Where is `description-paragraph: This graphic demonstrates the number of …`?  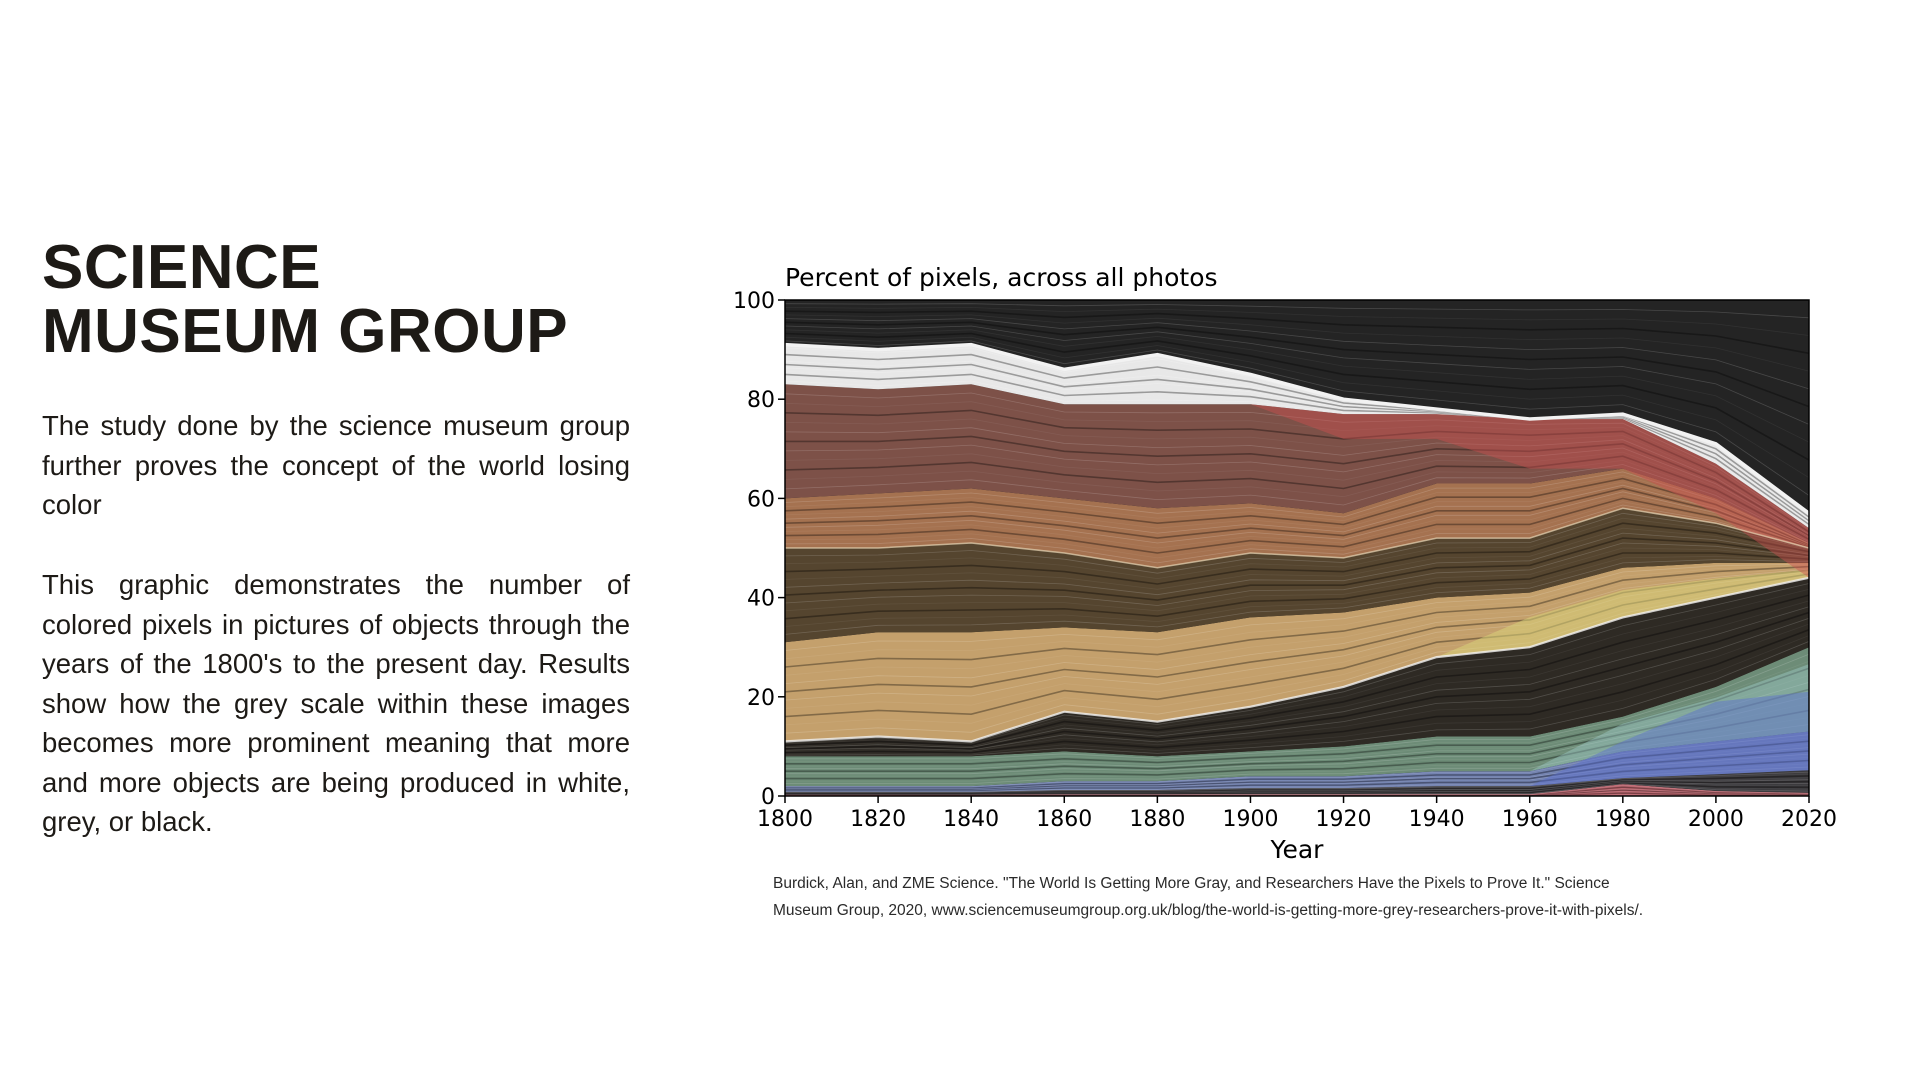
description-paragraph: This graphic demonstrates the number of … is located at coordinates (336, 703).